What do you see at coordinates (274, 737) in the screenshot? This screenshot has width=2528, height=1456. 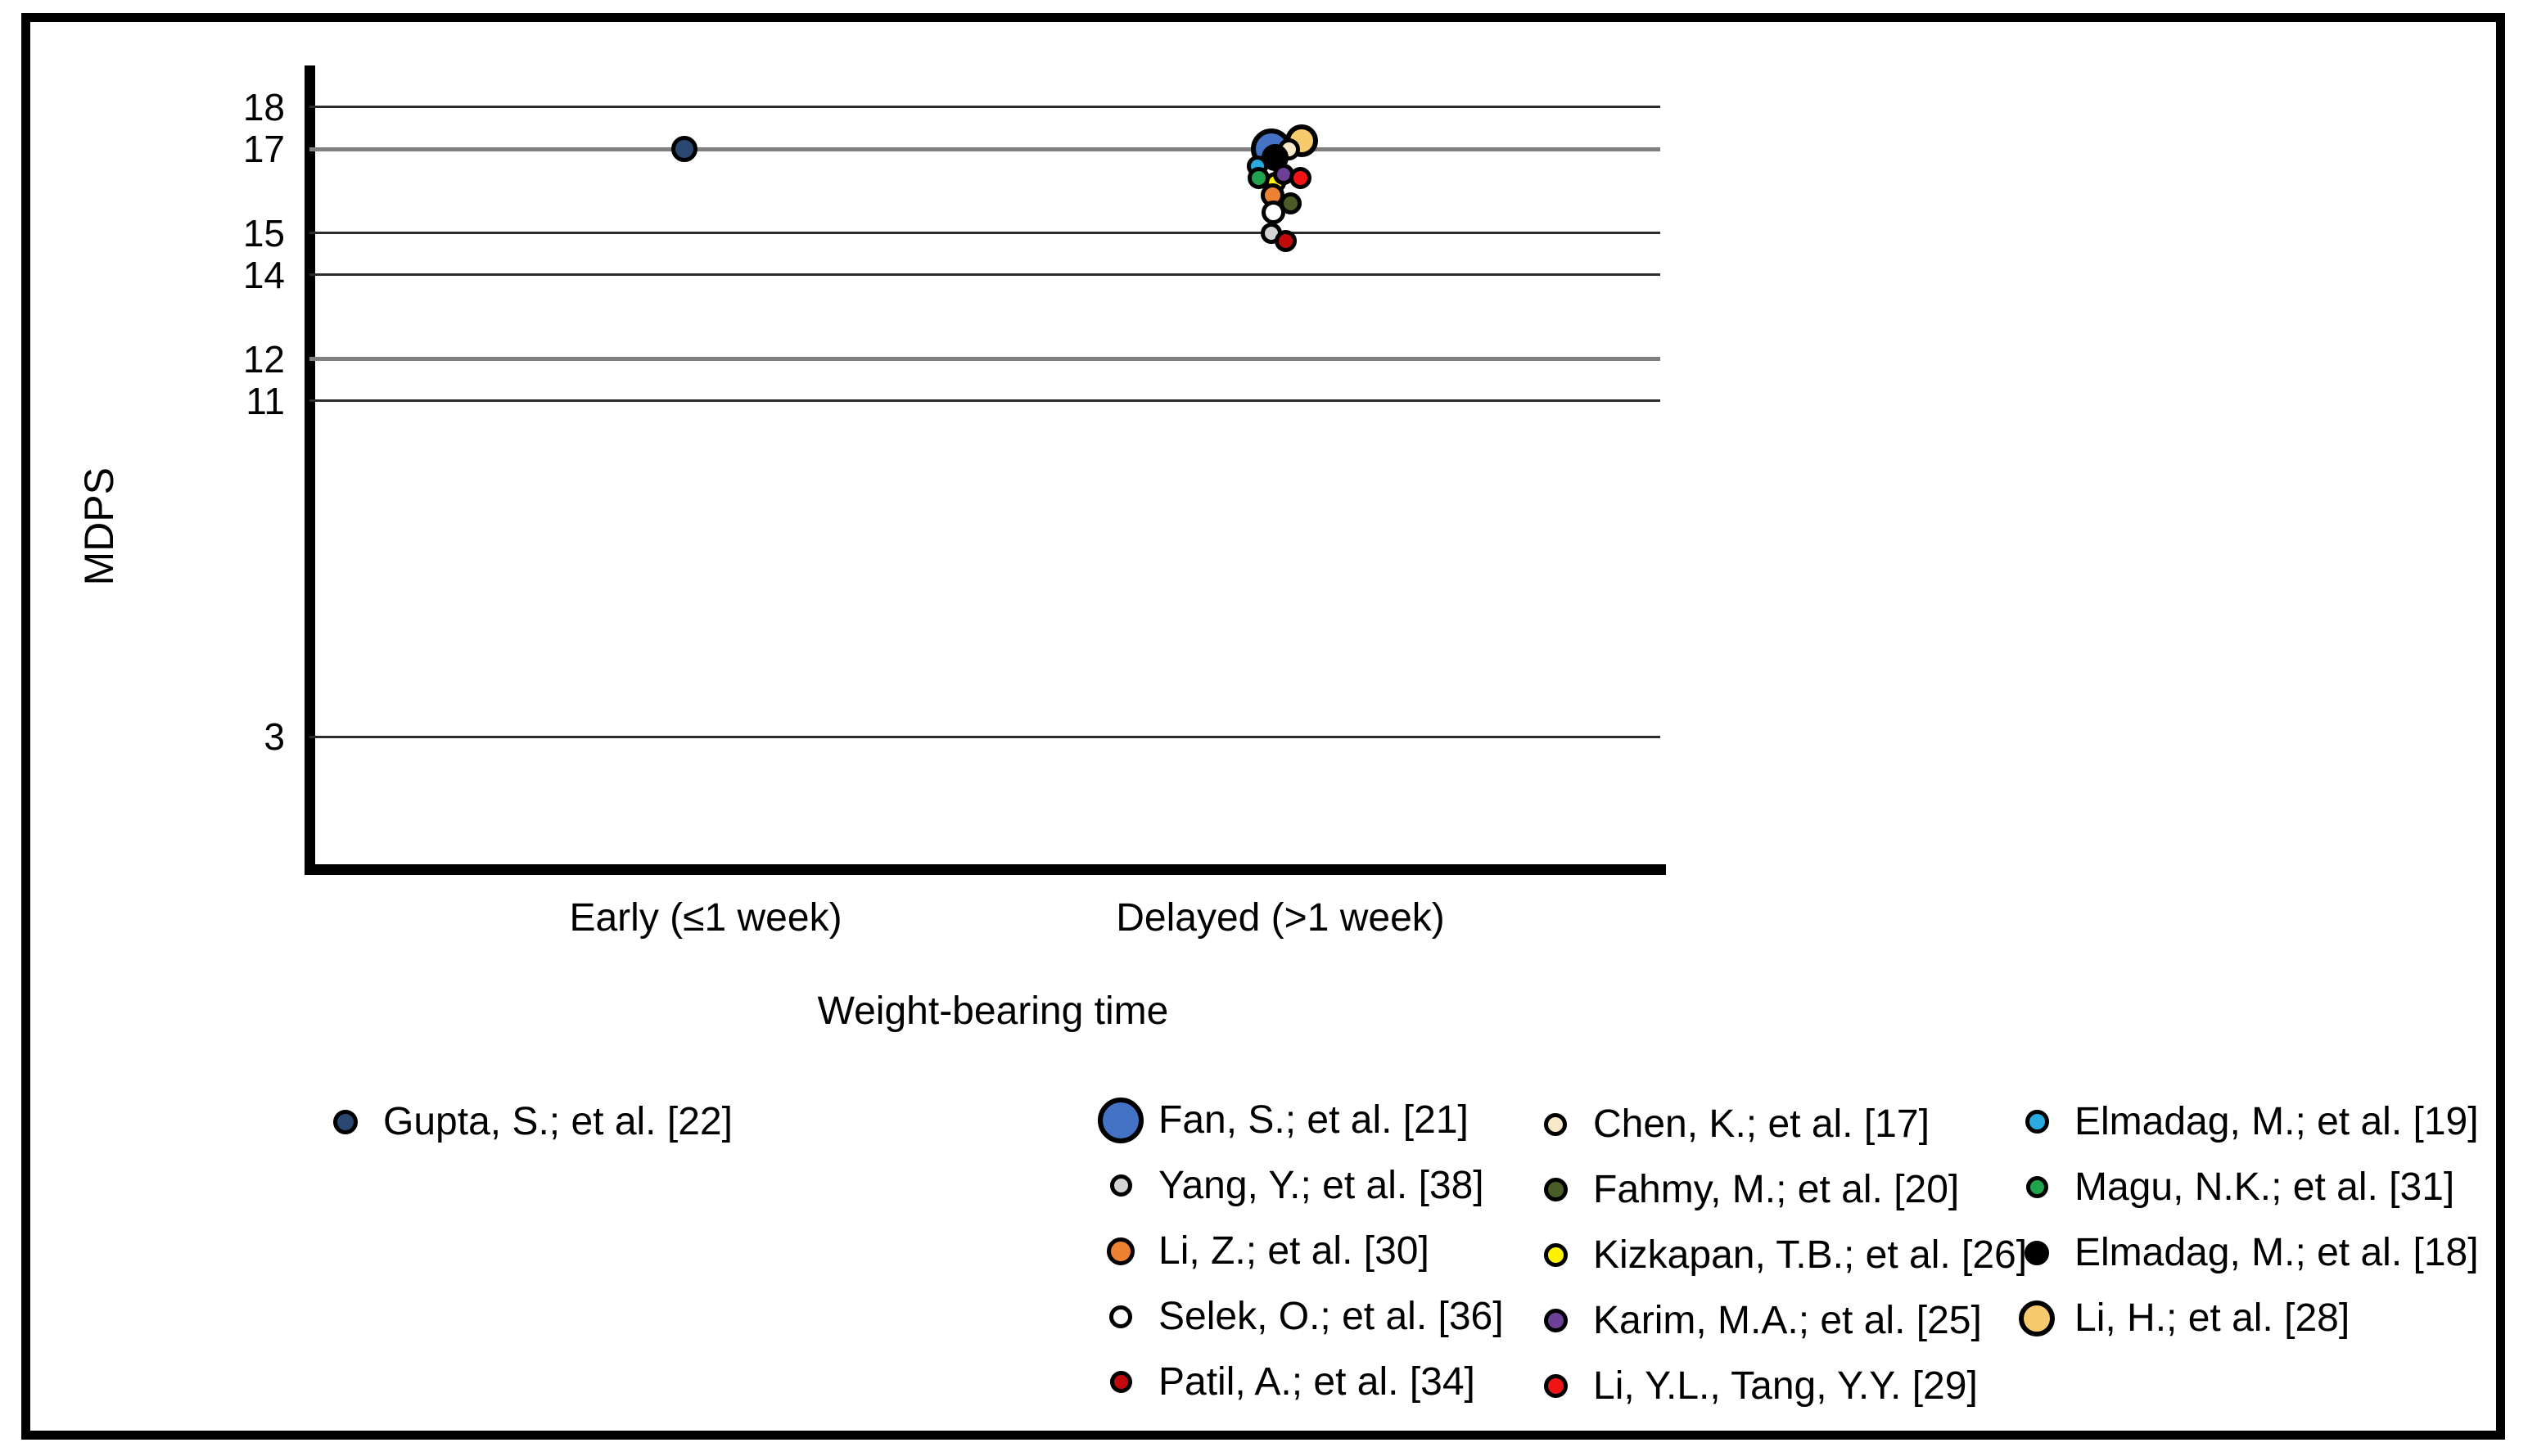 I see `y-tick-label-3: 3` at bounding box center [274, 737].